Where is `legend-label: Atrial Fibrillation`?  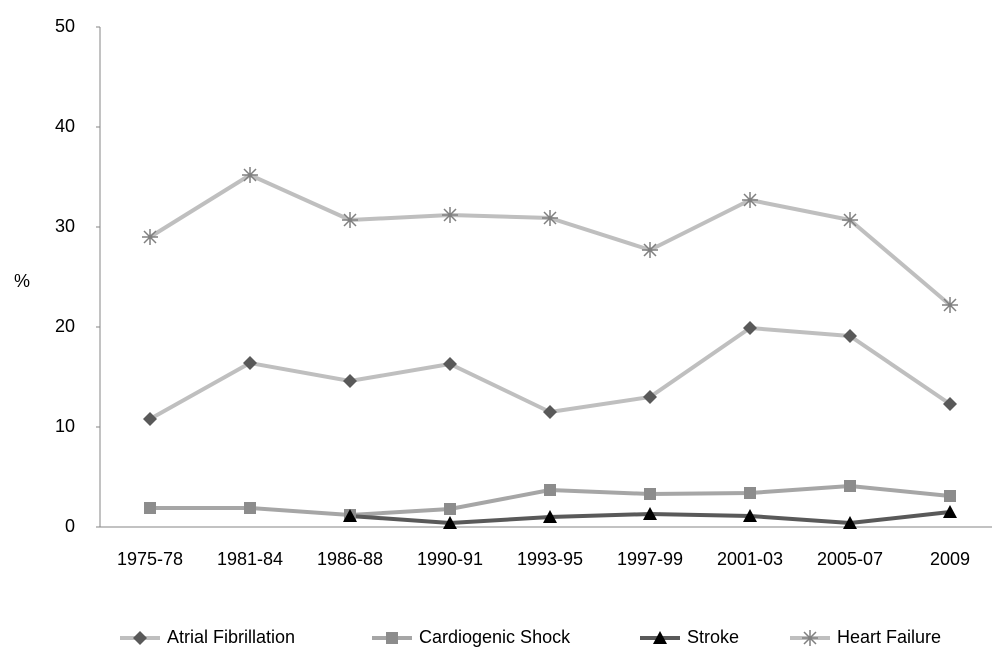
legend-label: Atrial Fibrillation is located at coordinates (231, 637).